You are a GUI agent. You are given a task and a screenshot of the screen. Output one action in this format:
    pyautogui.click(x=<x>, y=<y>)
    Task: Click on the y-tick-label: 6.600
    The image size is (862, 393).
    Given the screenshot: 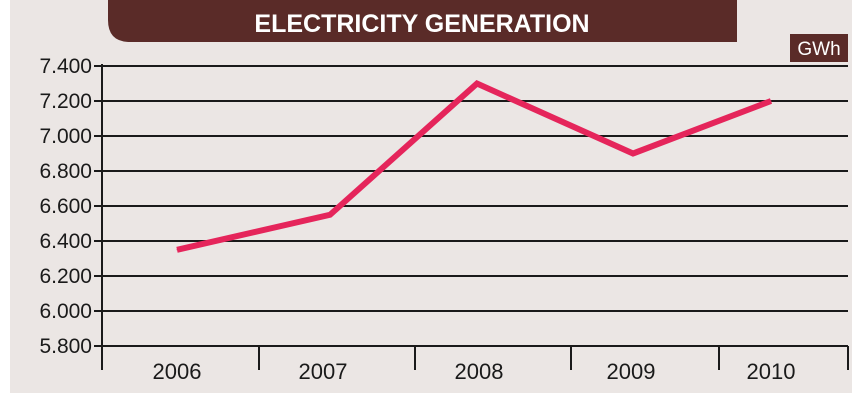 What is the action you would take?
    pyautogui.click(x=65, y=206)
    